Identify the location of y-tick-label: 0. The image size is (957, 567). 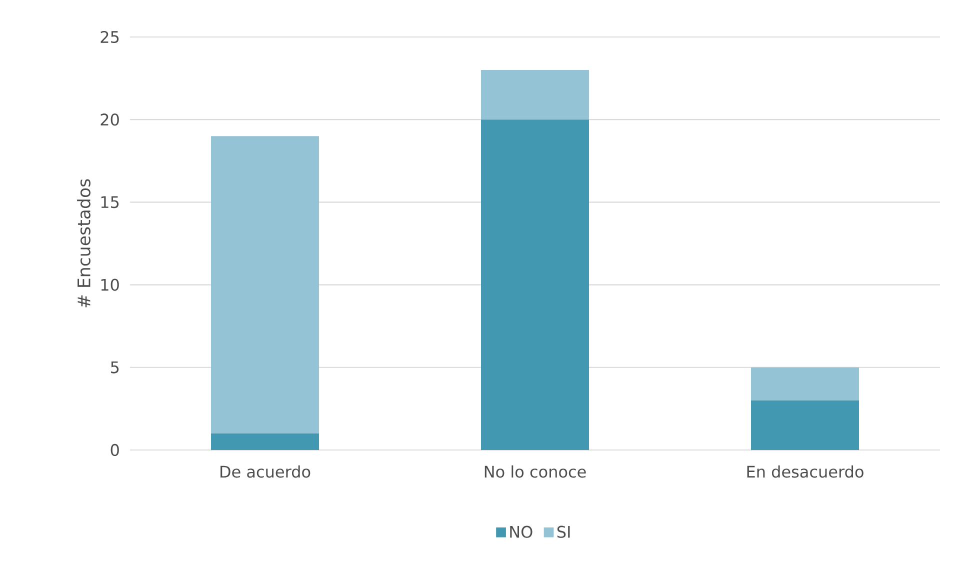
(114, 450).